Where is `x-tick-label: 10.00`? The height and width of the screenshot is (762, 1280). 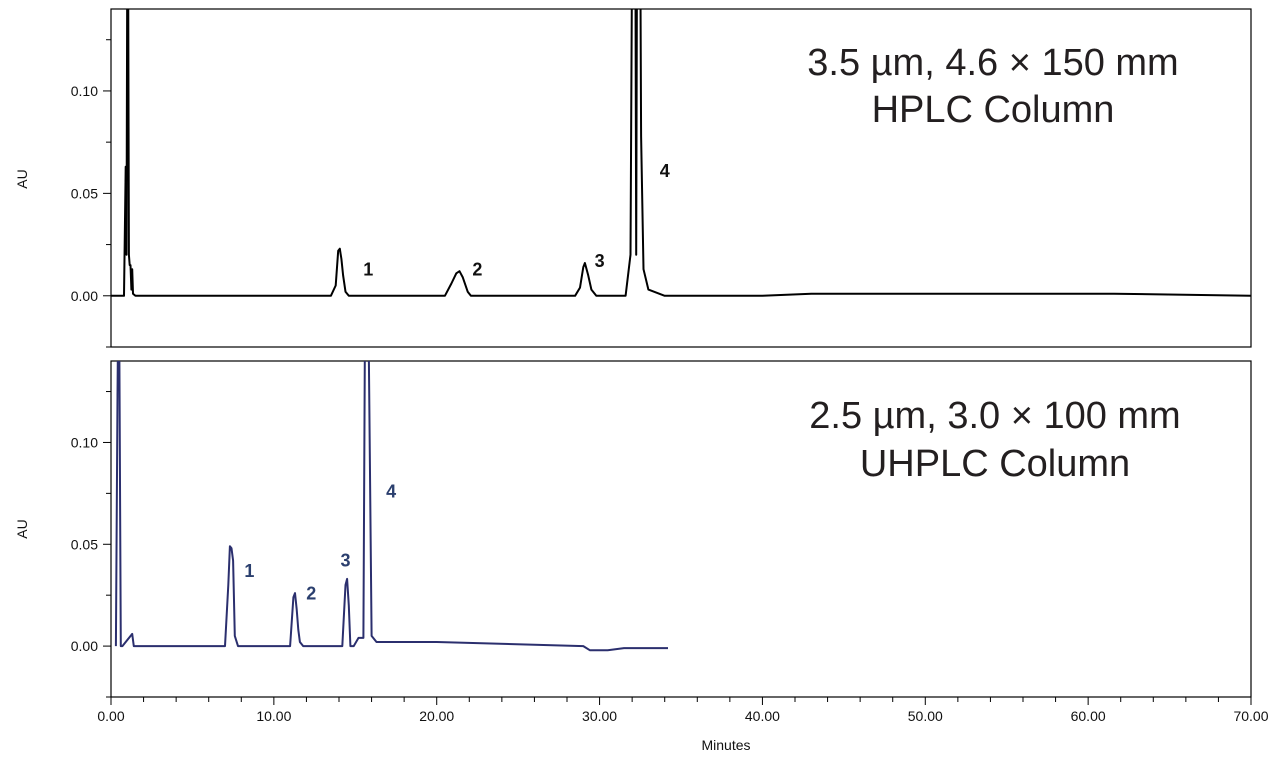 x-tick-label: 10.00 is located at coordinates (273, 716).